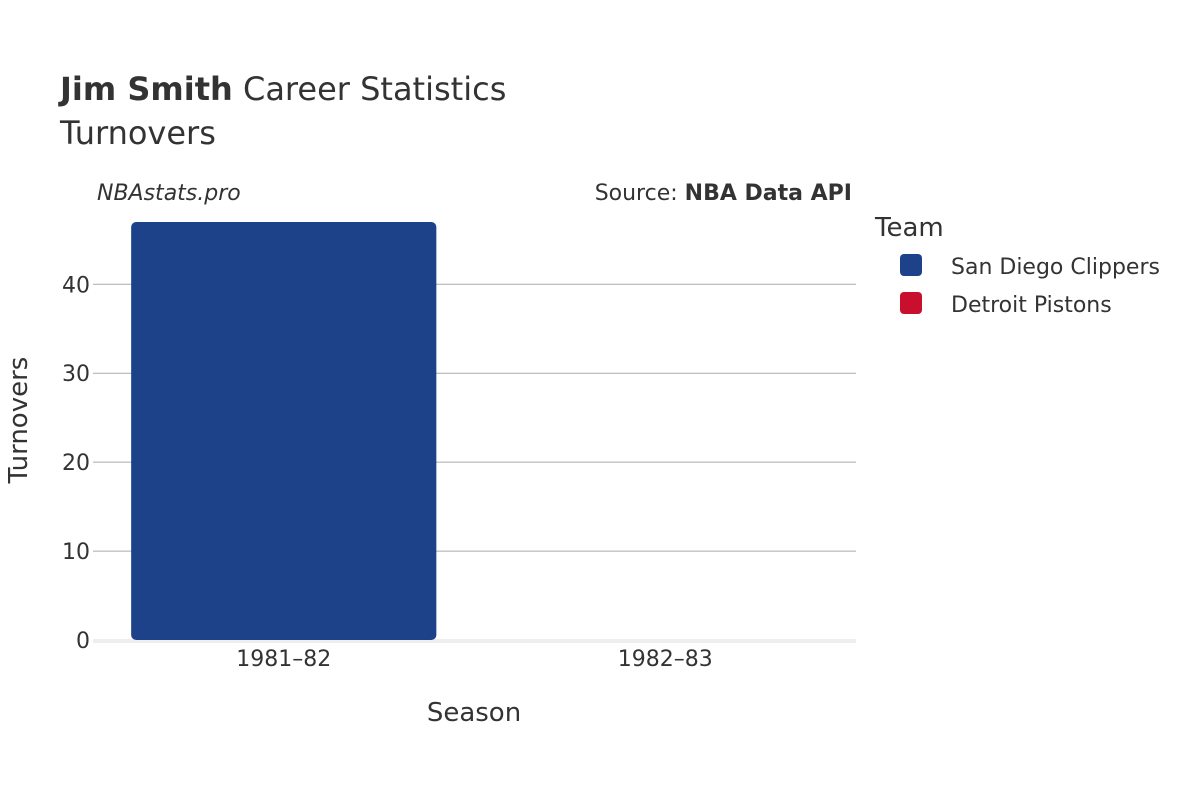  I want to click on source-name: NBA Data API, so click(768, 193).